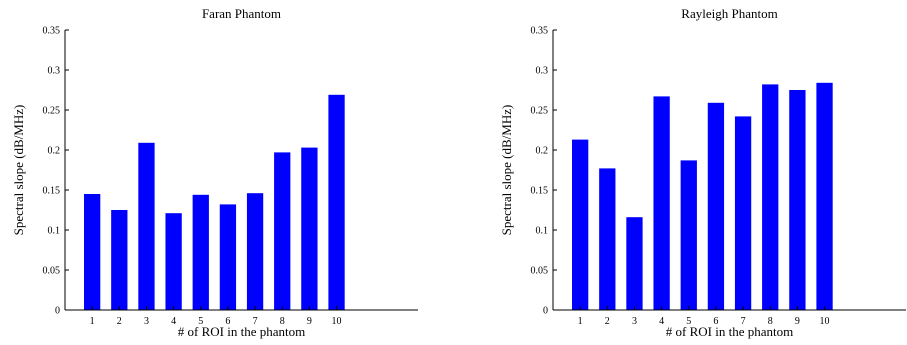 Image resolution: width=907 pixels, height=345 pixels. What do you see at coordinates (729, 13) in the screenshot?
I see `chart-title: Rayleigh Phantom` at bounding box center [729, 13].